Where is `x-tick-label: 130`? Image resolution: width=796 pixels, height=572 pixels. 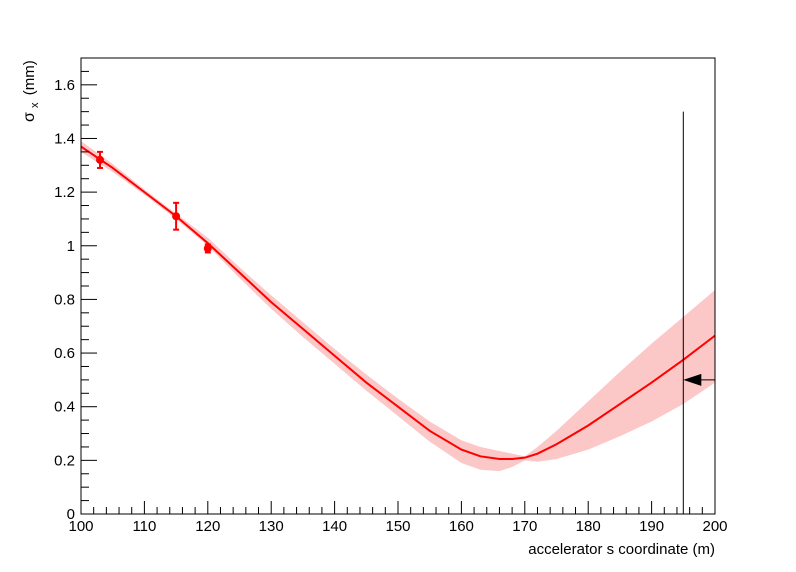 x-tick-label: 130 is located at coordinates (271, 526).